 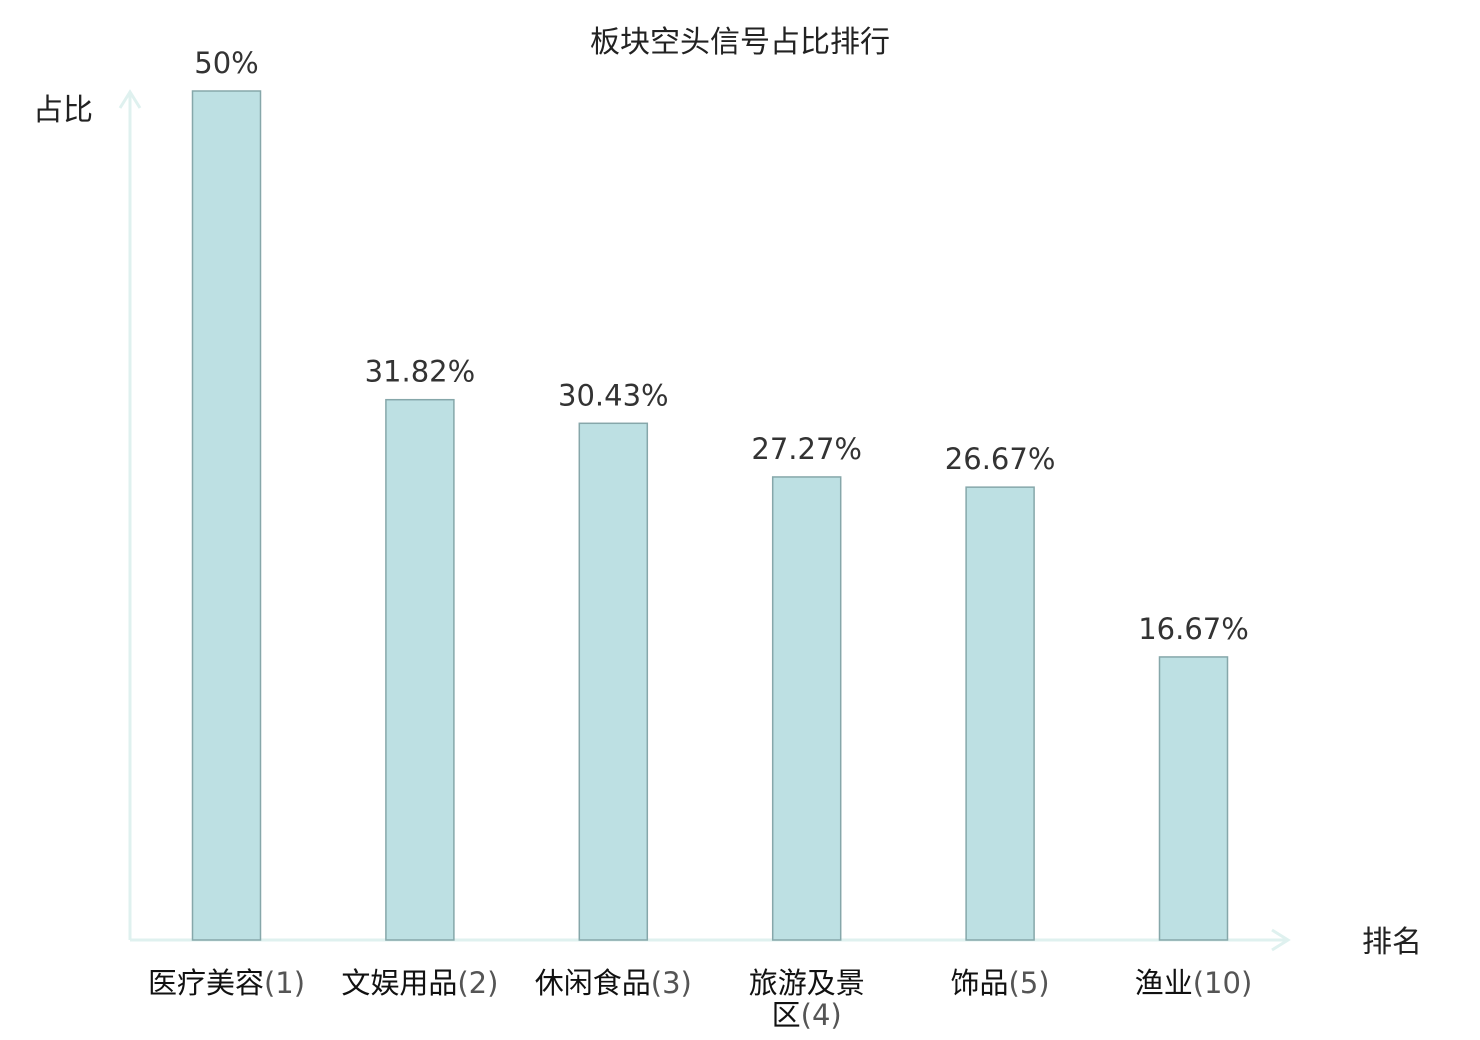 What do you see at coordinates (613, 395) in the screenshot?
I see `value-label-3: 30.43%` at bounding box center [613, 395].